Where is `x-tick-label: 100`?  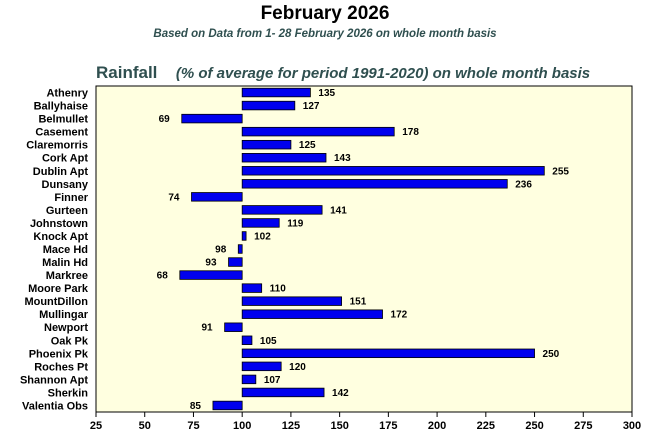 x-tick-label: 100 is located at coordinates (242, 426).